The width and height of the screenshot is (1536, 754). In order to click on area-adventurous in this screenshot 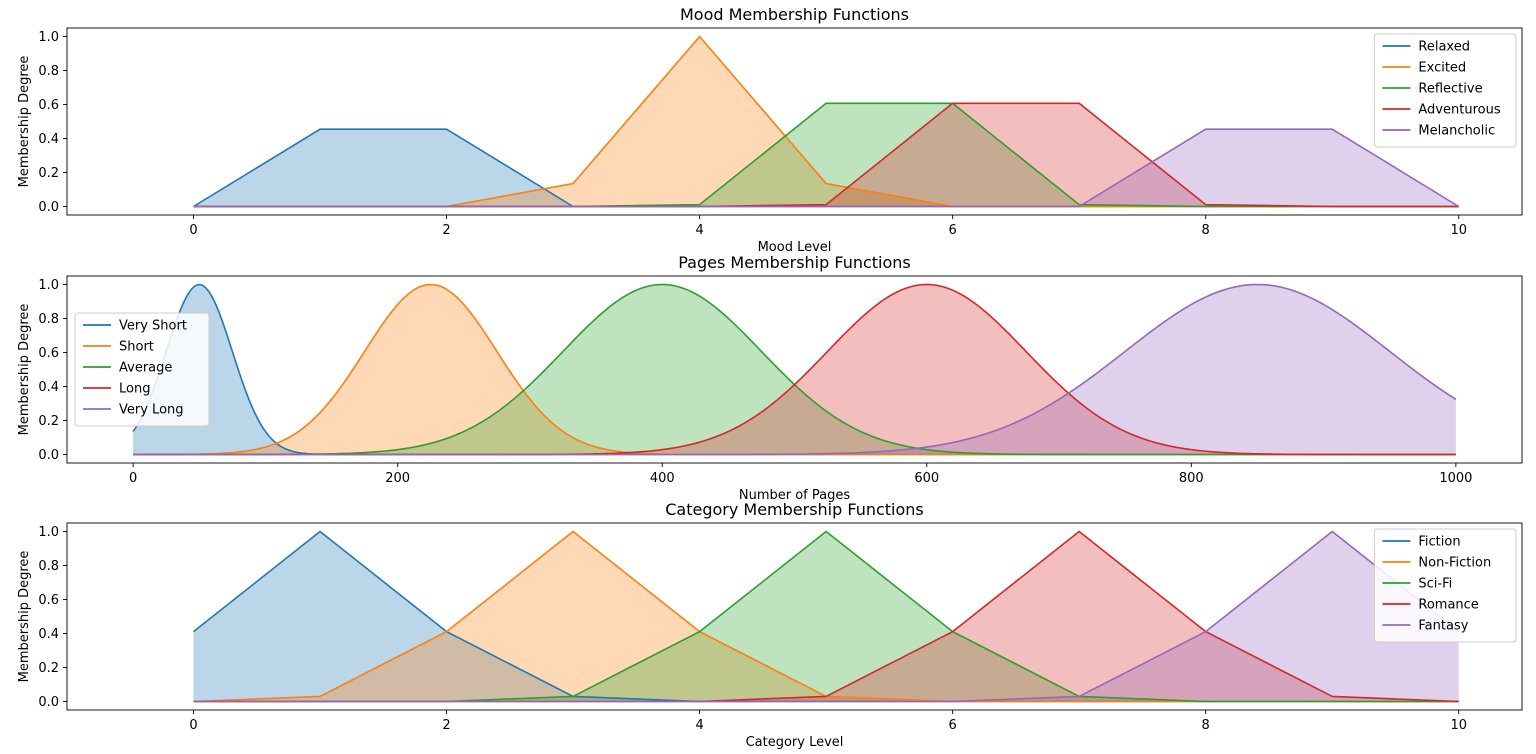, I will do `click(826, 155)`.